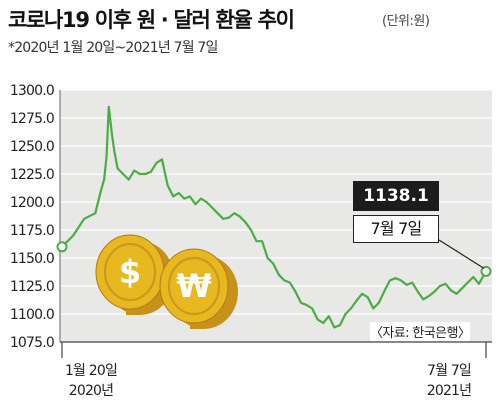 This screenshot has width=500, height=407. What do you see at coordinates (406, 21) in the screenshot?
I see `unit-label: (단위:원)` at bounding box center [406, 21].